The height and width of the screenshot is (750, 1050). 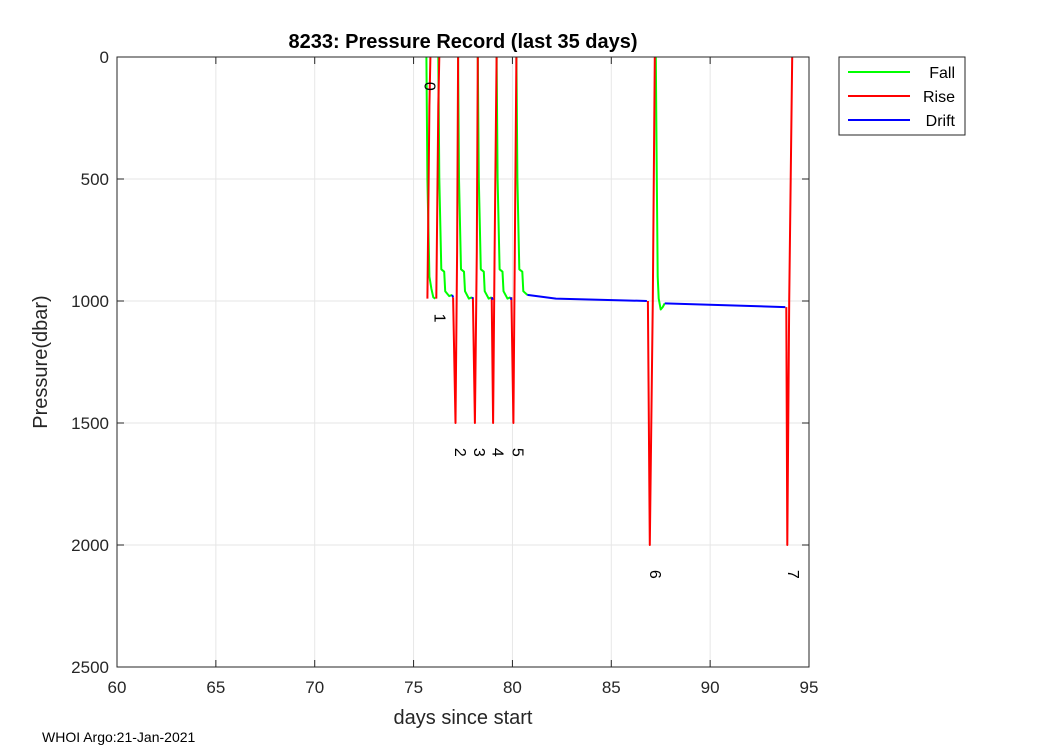 What do you see at coordinates (117, 687) in the screenshot?
I see `x-tick-label: 60` at bounding box center [117, 687].